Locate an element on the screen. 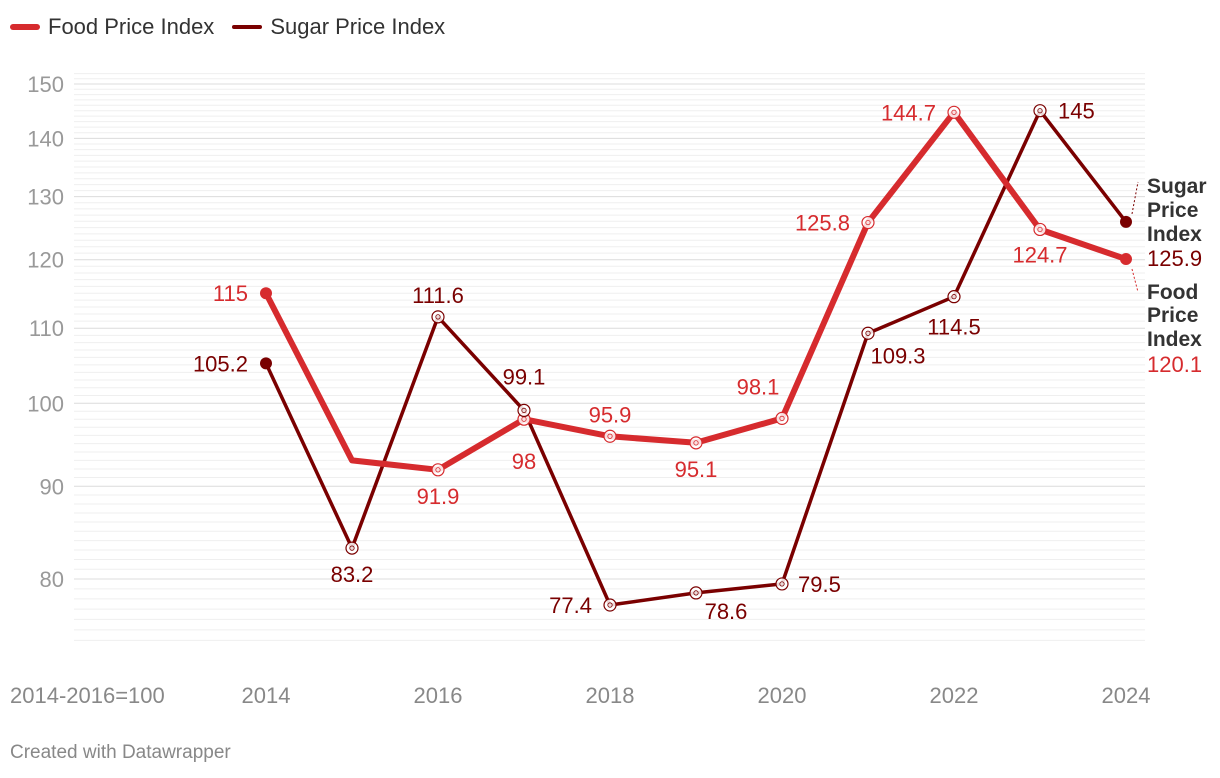 Image resolution: width=1220 pixels, height=778 pixels. x-tick-label: 2022 is located at coordinates (954, 695).